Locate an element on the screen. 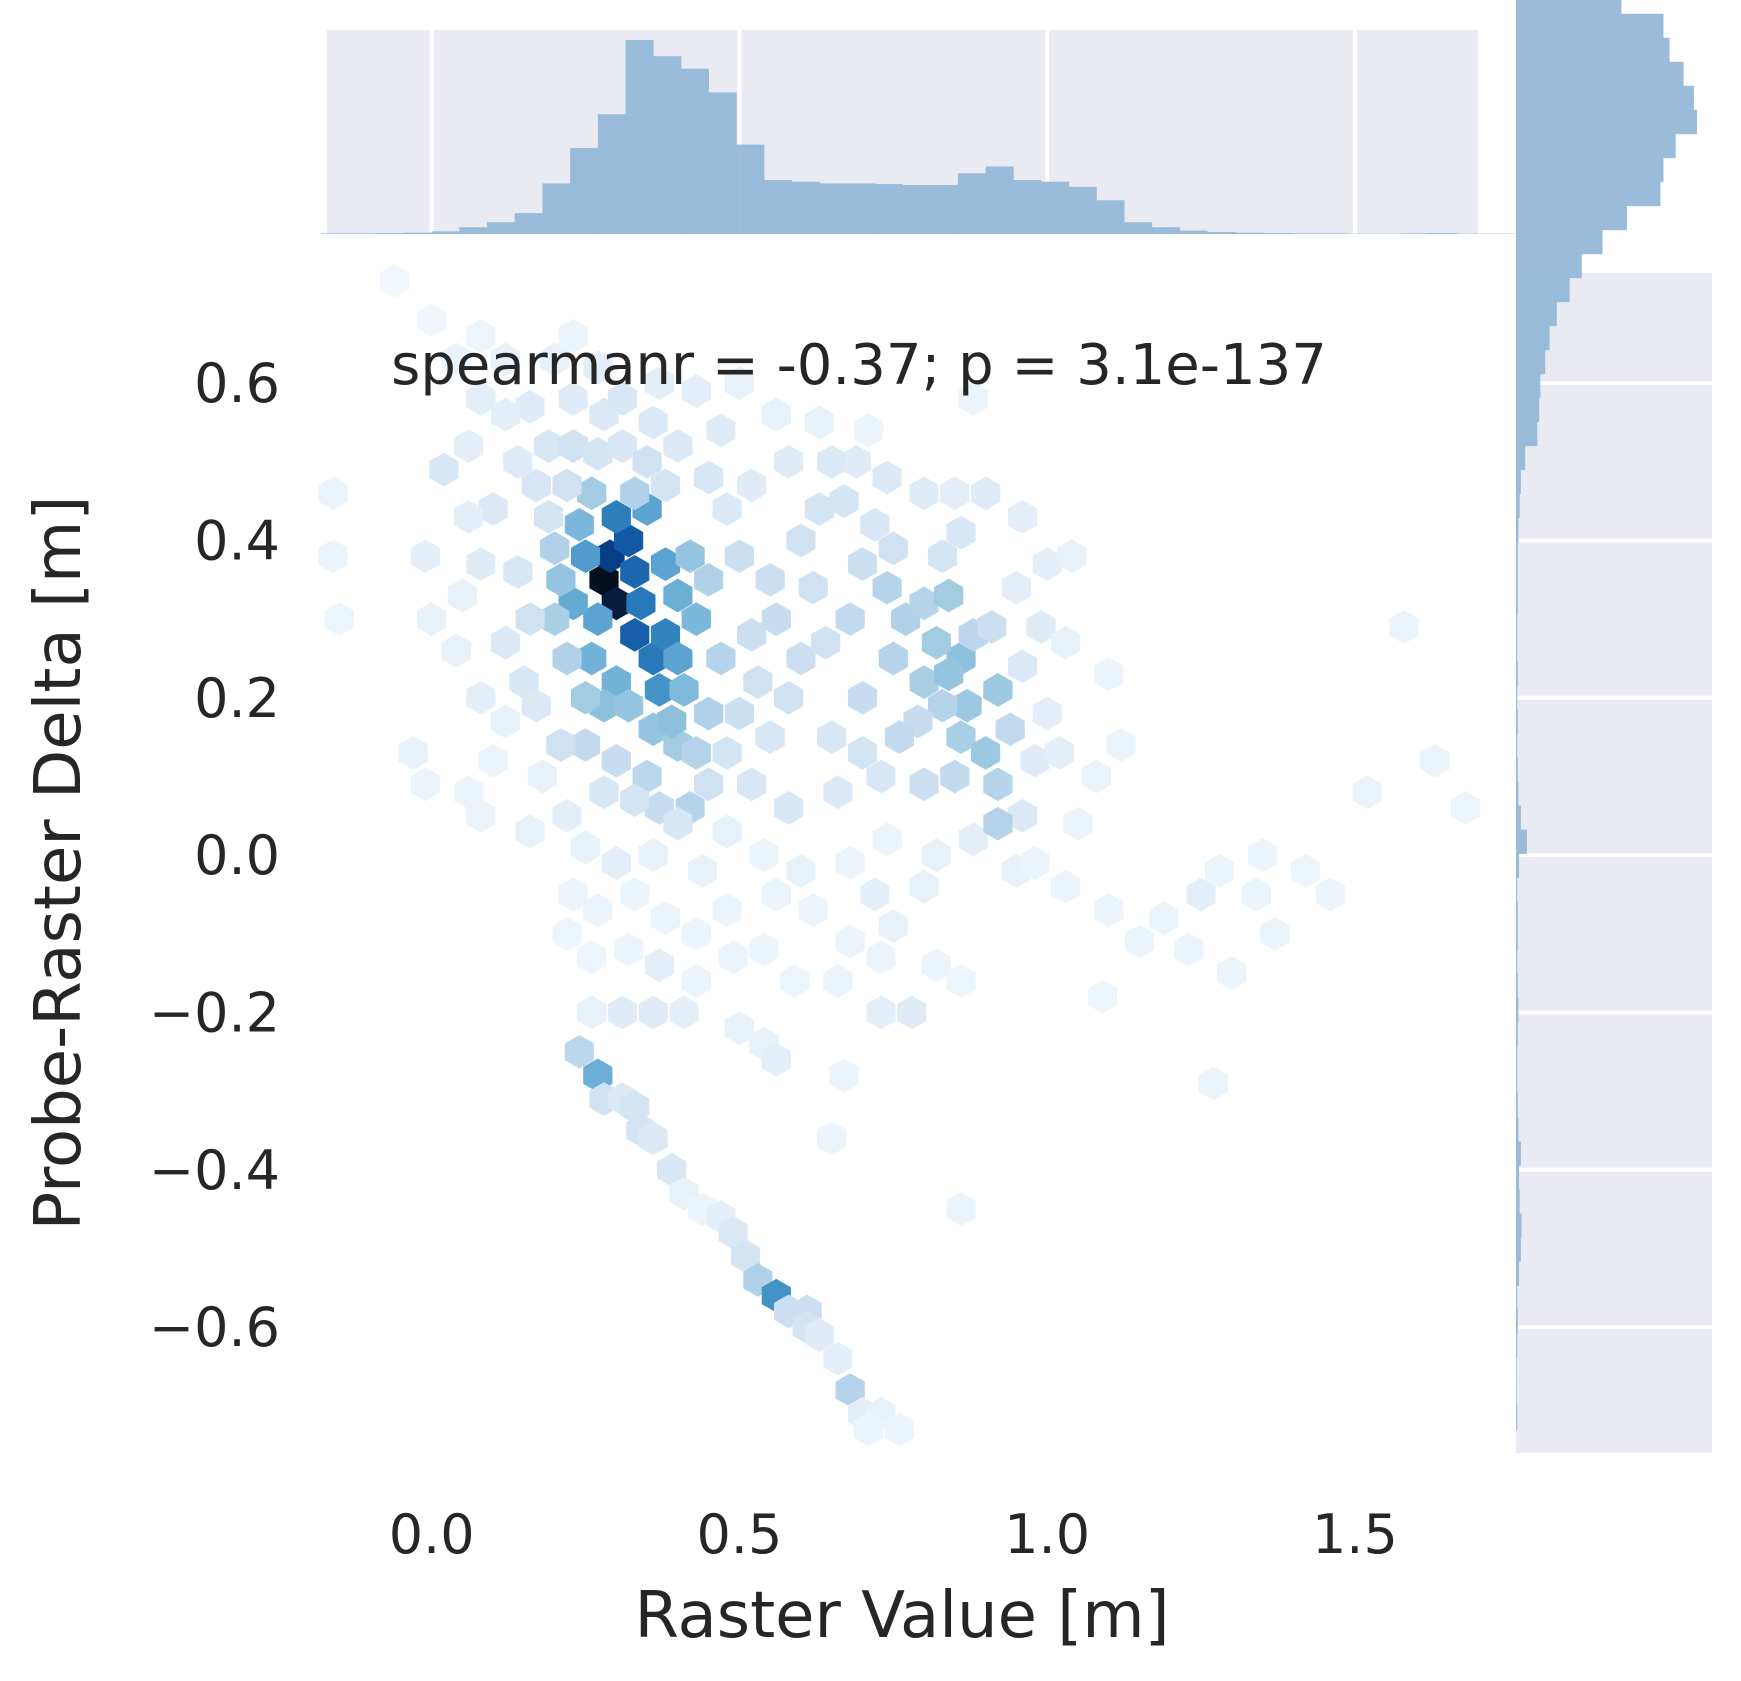 The height and width of the screenshot is (1681, 1741). y-axis-label: Probe-Raster Delta [m] is located at coordinates (59, 863).